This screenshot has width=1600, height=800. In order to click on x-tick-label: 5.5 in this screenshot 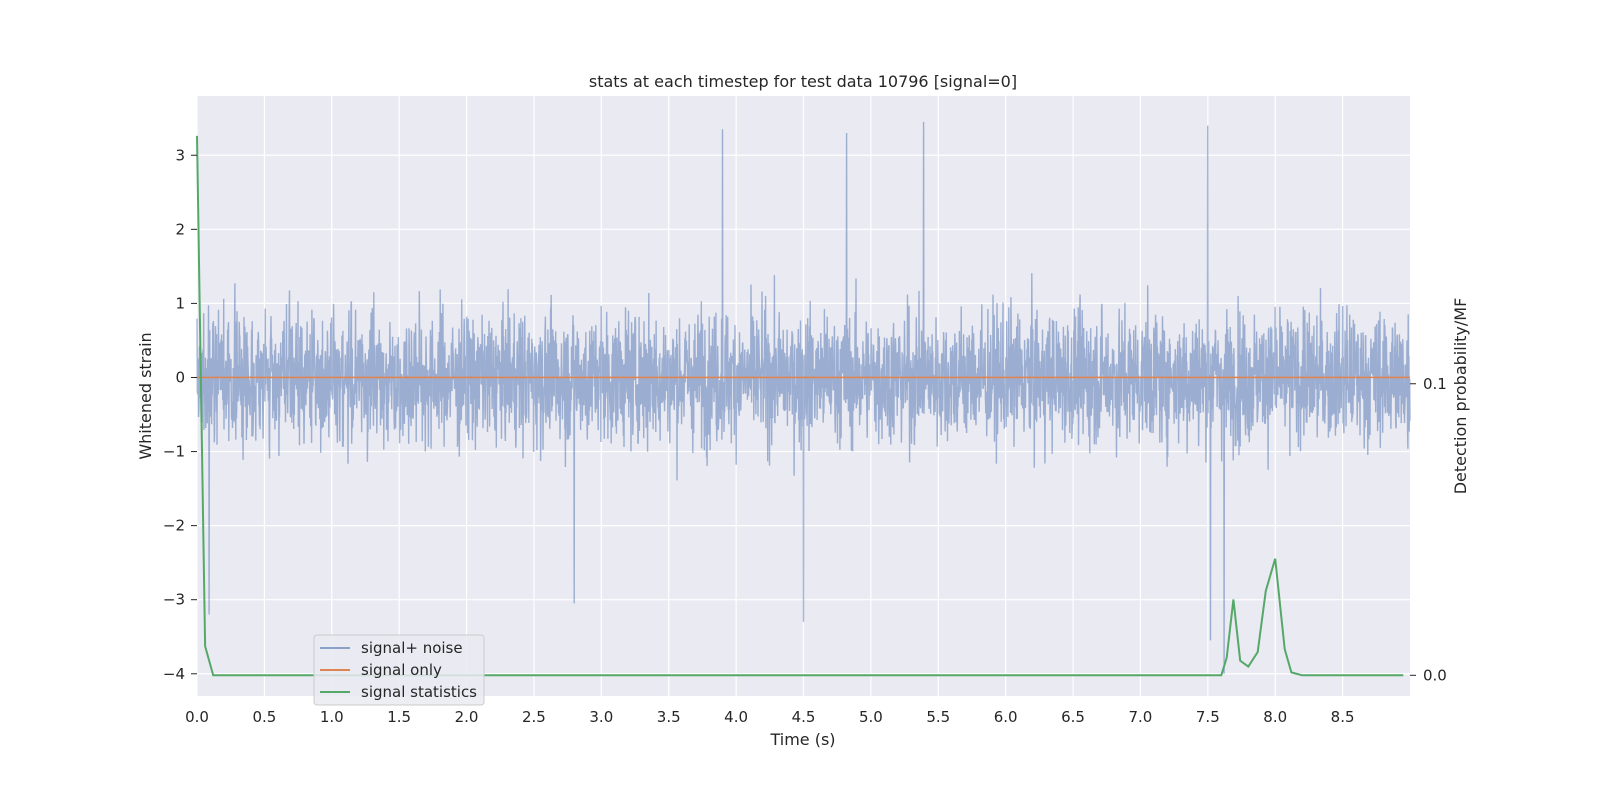, I will do `click(938, 717)`.